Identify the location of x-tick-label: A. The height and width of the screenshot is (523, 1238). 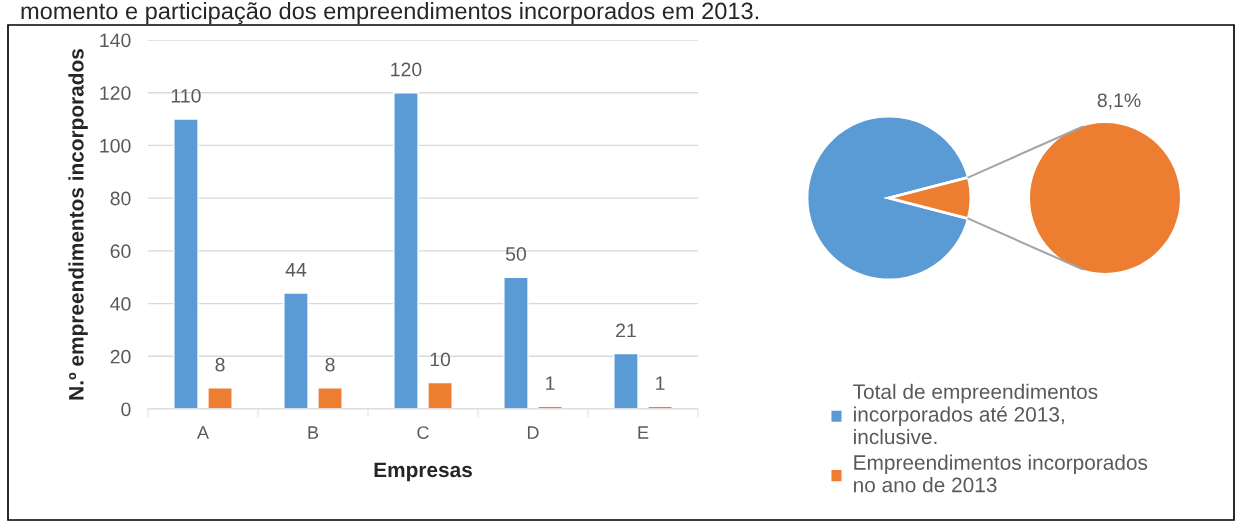
(203, 432).